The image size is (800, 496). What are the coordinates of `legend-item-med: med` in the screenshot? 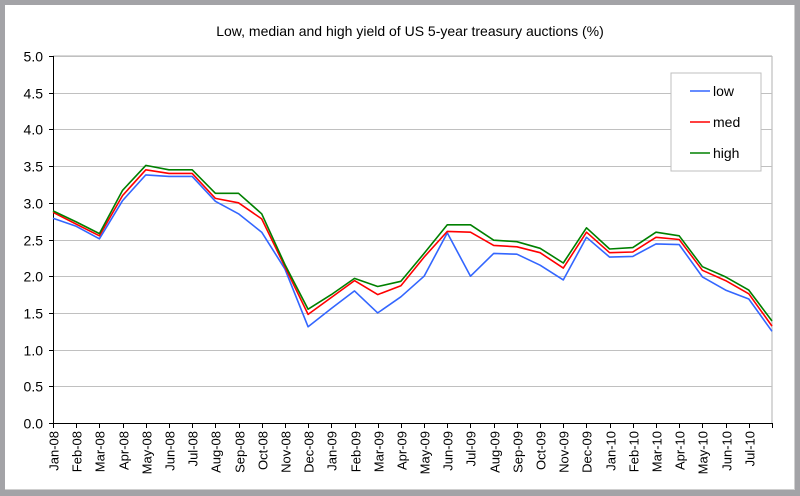 It's located at (715, 122).